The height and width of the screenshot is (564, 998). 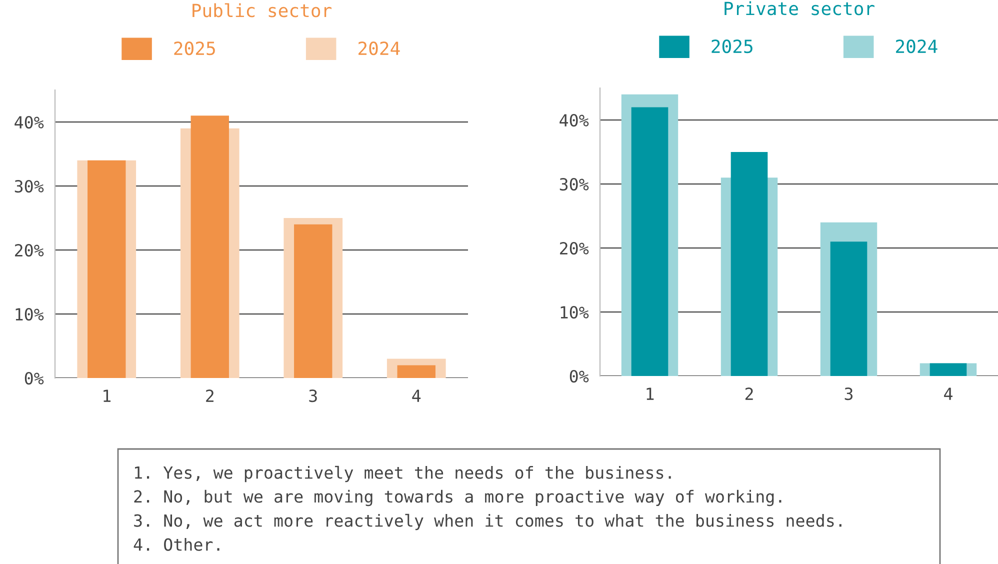 What do you see at coordinates (403, 474) in the screenshot?
I see `text: 1. Yes, we proactively meet the needs of the business.` at bounding box center [403, 474].